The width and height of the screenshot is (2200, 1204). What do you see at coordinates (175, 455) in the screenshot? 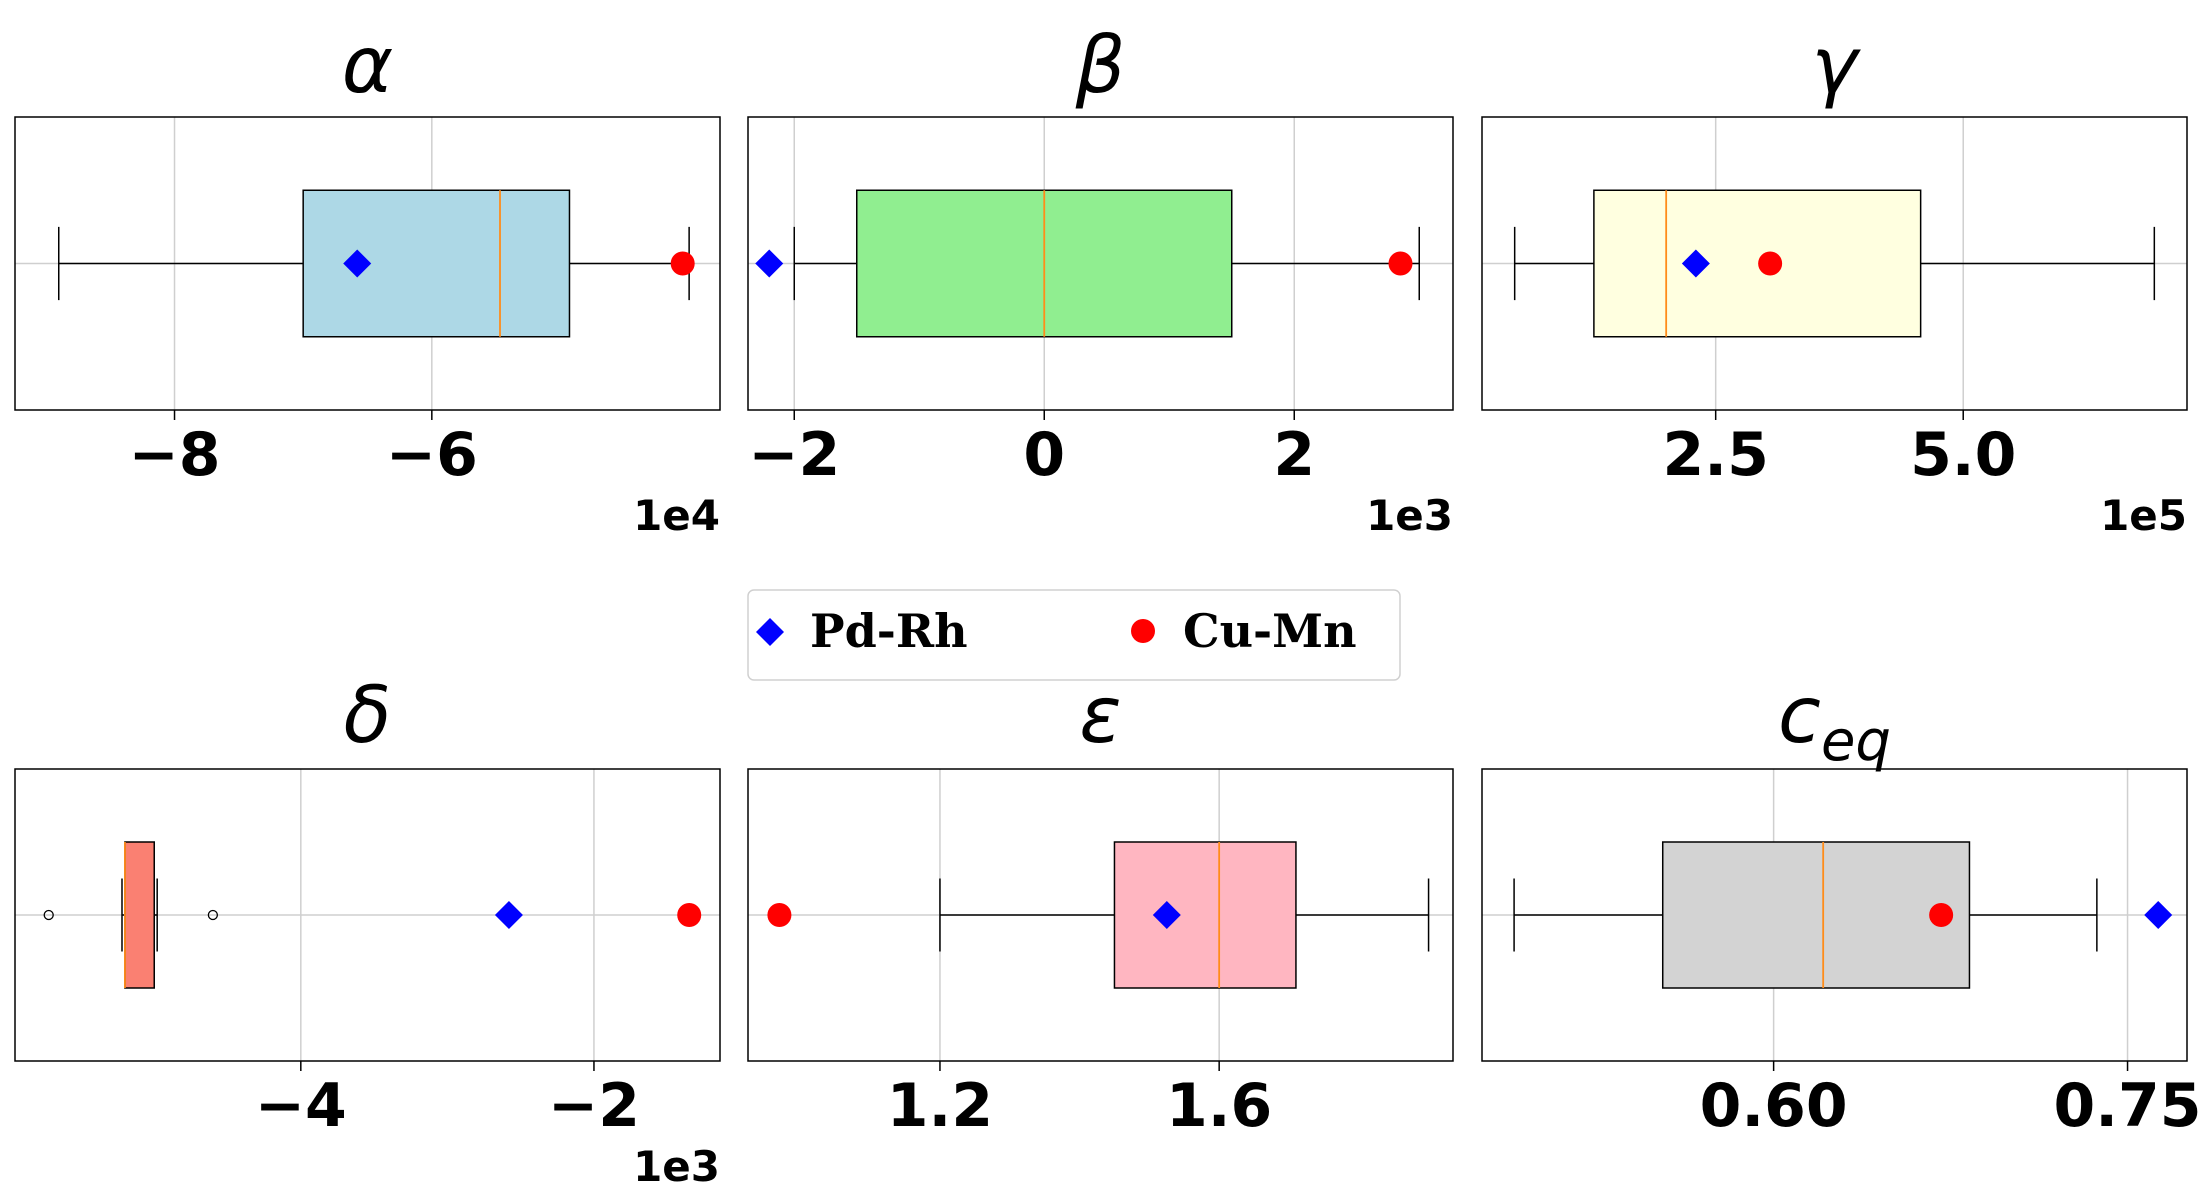
I see `x-tick-label: −8` at bounding box center [175, 455].